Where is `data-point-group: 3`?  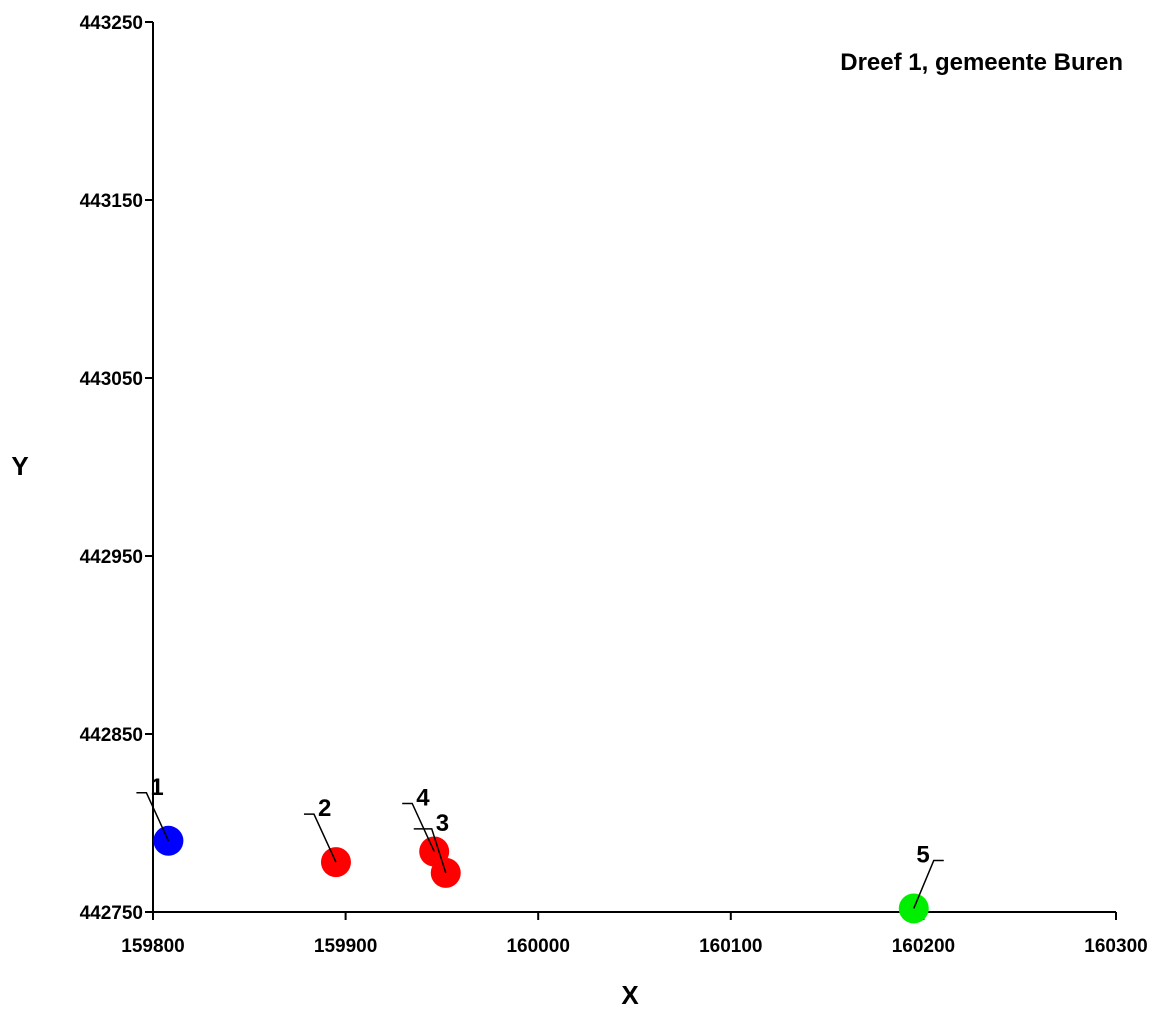 data-point-group: 3 is located at coordinates (437, 849).